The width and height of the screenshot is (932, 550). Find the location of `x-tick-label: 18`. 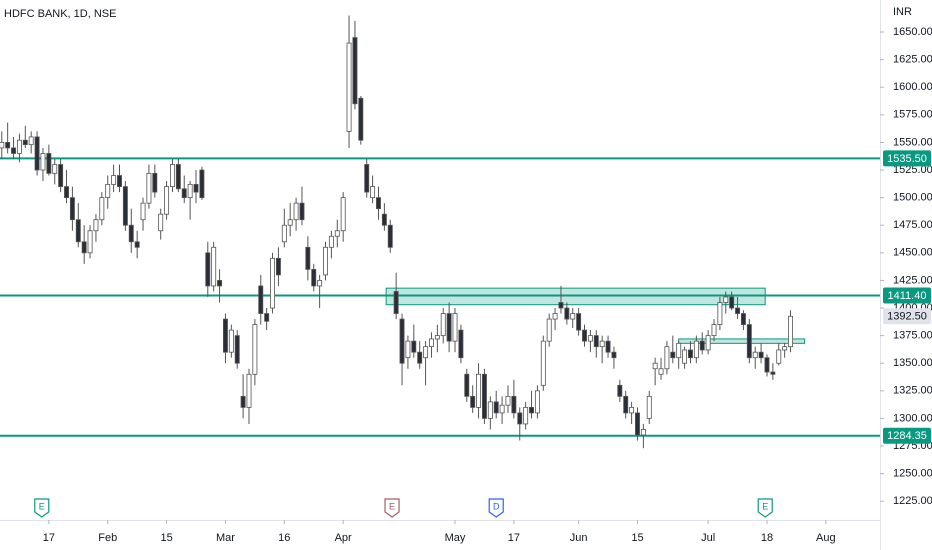

x-tick-label: 18 is located at coordinates (767, 538).